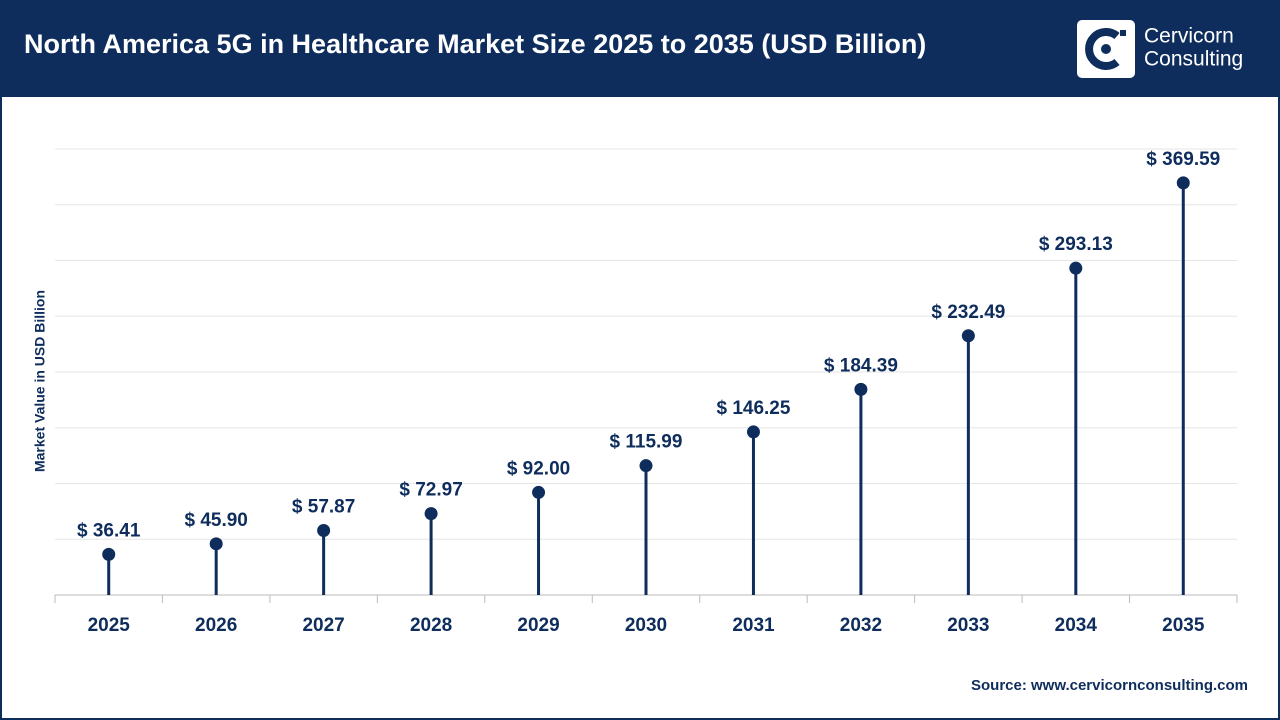 This screenshot has width=1280, height=720. Describe the element at coordinates (431, 625) in the screenshot. I see `x-tick-label: 2028` at that location.